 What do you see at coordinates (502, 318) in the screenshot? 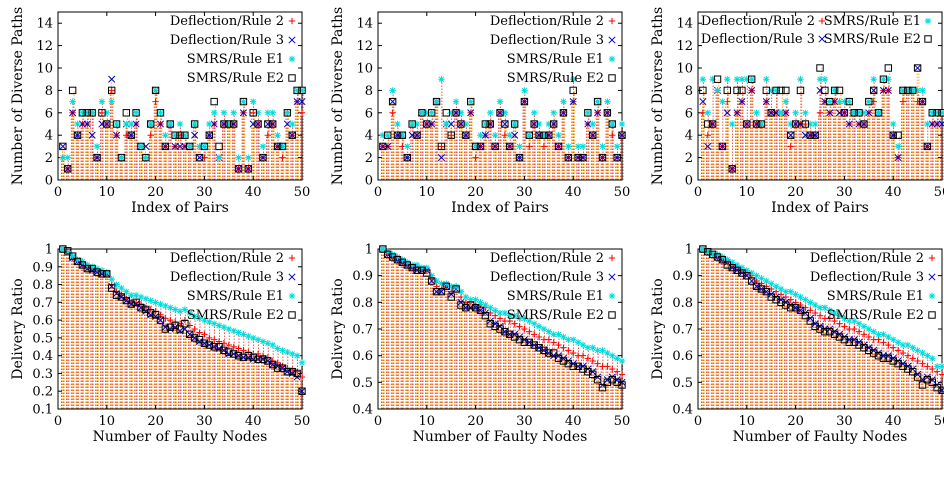
I see `series-smrs-rule-e2` at bounding box center [502, 318].